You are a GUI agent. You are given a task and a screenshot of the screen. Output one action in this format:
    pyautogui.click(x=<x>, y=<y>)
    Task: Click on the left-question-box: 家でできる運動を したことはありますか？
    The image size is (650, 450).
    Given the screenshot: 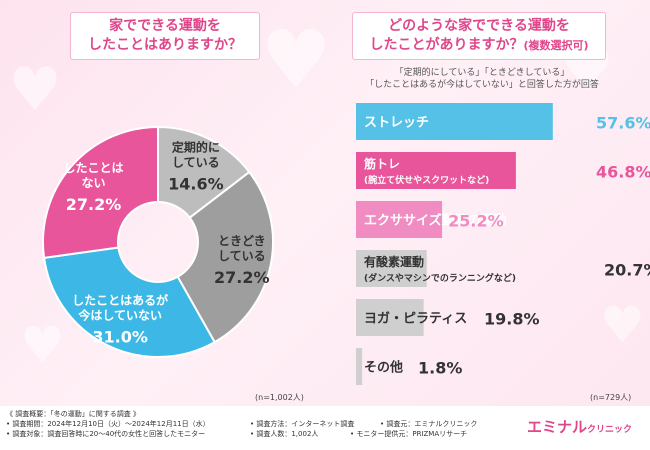 What is the action you would take?
    pyautogui.click(x=165, y=36)
    